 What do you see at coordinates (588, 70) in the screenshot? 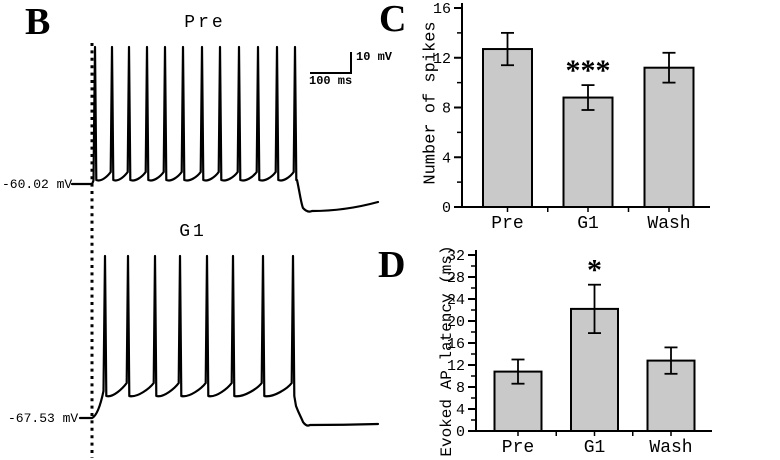
I see `significance-label-g1: ***` at bounding box center [588, 70].